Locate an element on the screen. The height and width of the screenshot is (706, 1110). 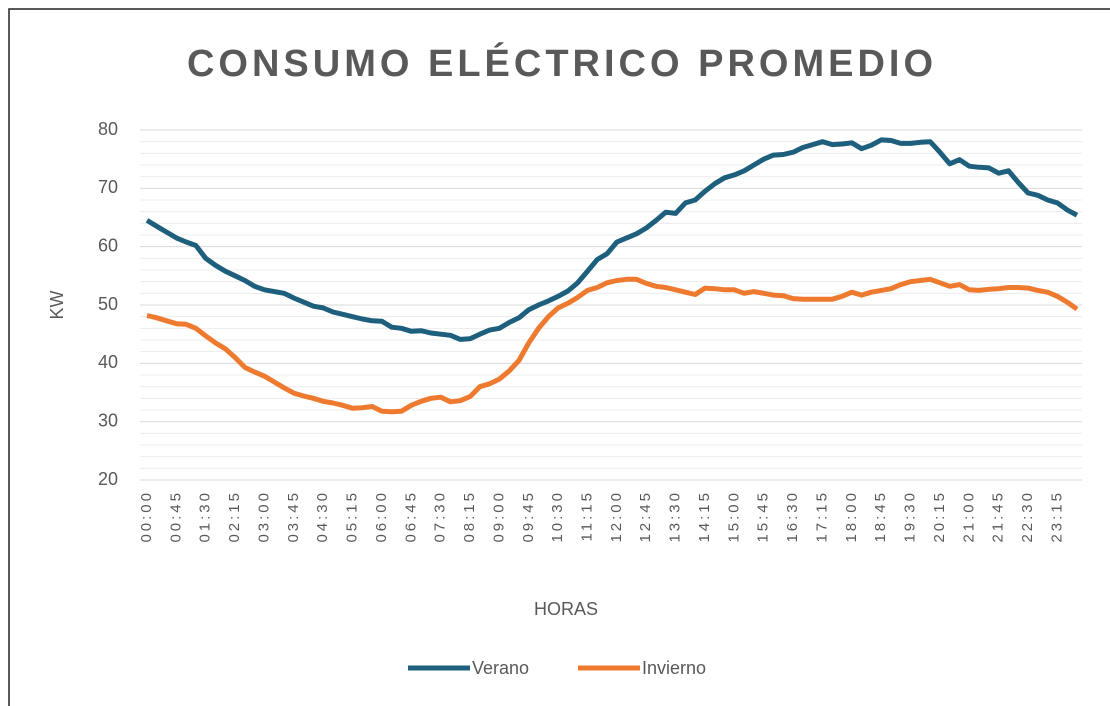
x-tick-label: 06:00 is located at coordinates (381, 516).